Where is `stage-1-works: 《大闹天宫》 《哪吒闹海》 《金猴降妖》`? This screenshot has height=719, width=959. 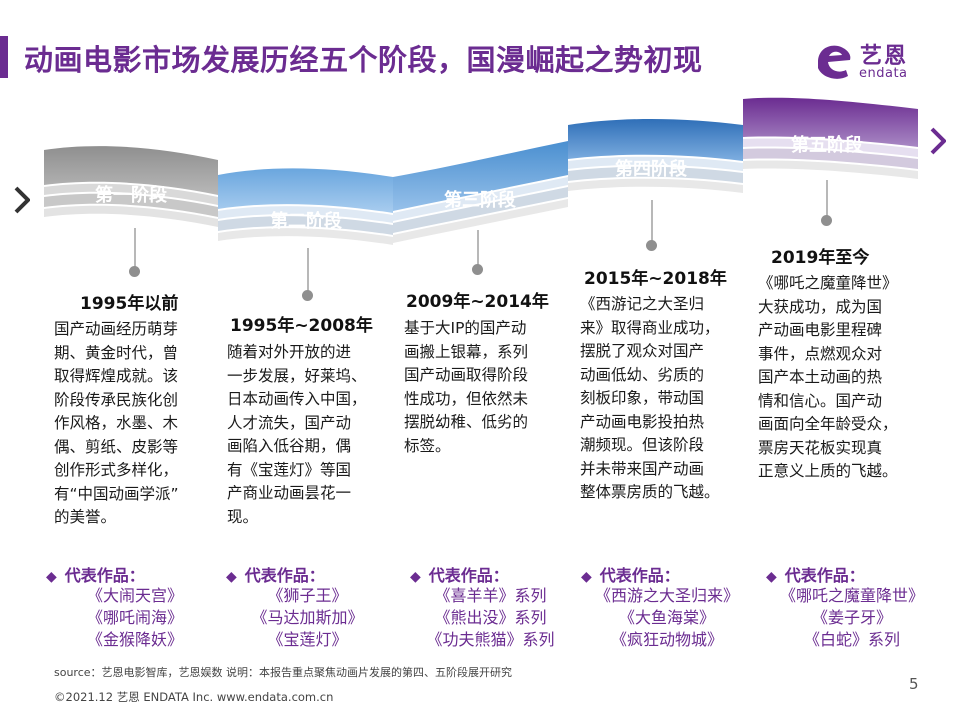 stage-1-works: 《大闹天宫》 《哪吒闹海》 《金猴降妖》 is located at coordinates (135, 618).